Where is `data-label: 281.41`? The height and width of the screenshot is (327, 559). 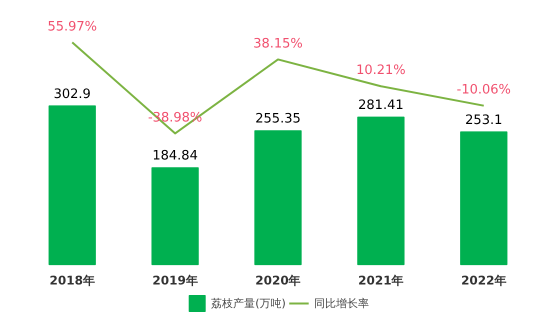 data-label: 281.41 is located at coordinates (381, 106).